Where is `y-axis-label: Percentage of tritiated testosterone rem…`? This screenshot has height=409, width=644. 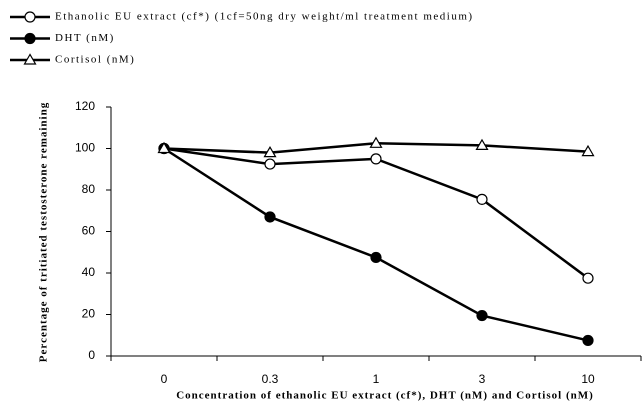 y-axis-label: Percentage of tritiated testosterone rem… is located at coordinates (44, 232).